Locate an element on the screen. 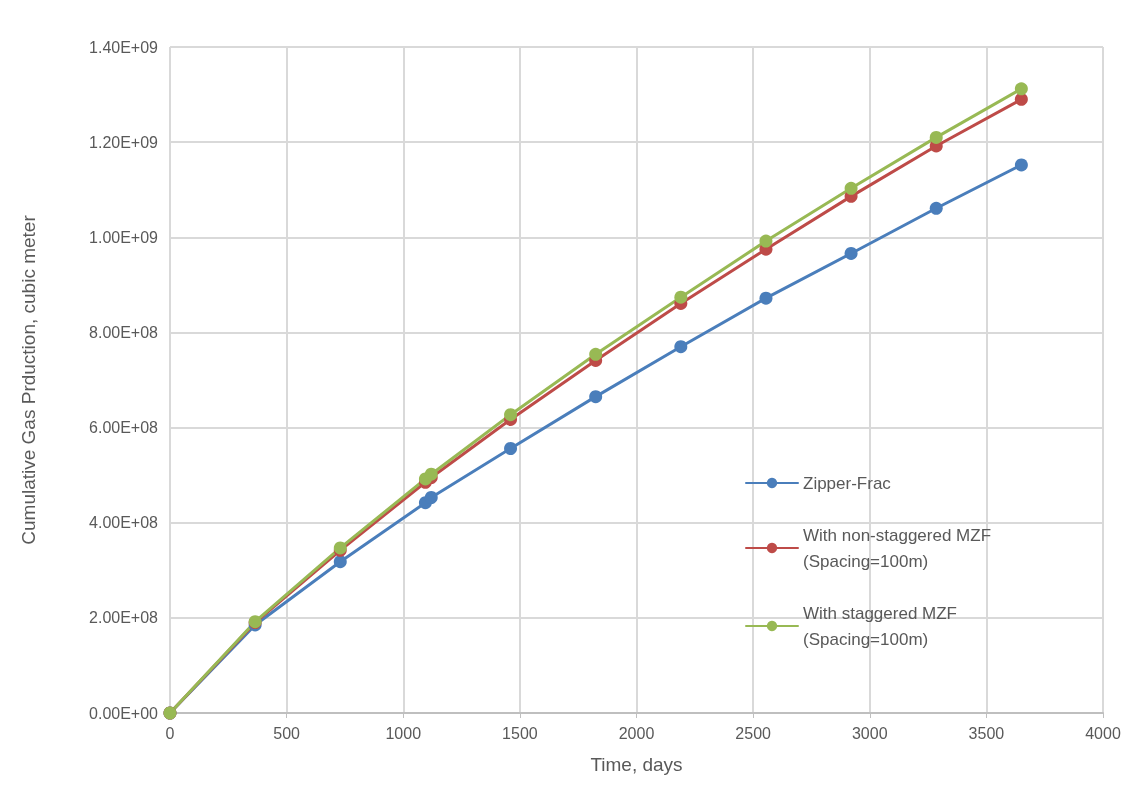  x-axis-title: Time, days is located at coordinates (636, 764).